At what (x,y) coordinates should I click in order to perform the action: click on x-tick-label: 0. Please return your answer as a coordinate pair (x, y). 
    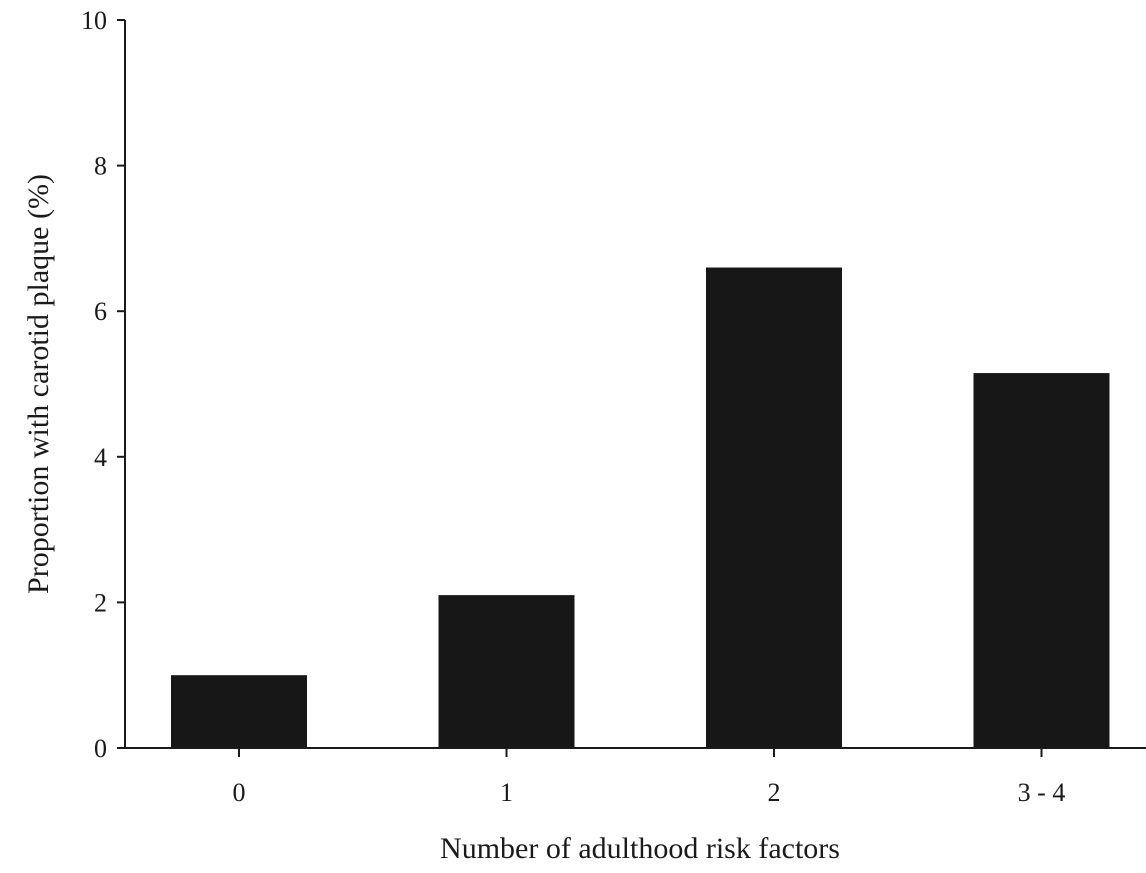
    Looking at the image, I should click on (239, 792).